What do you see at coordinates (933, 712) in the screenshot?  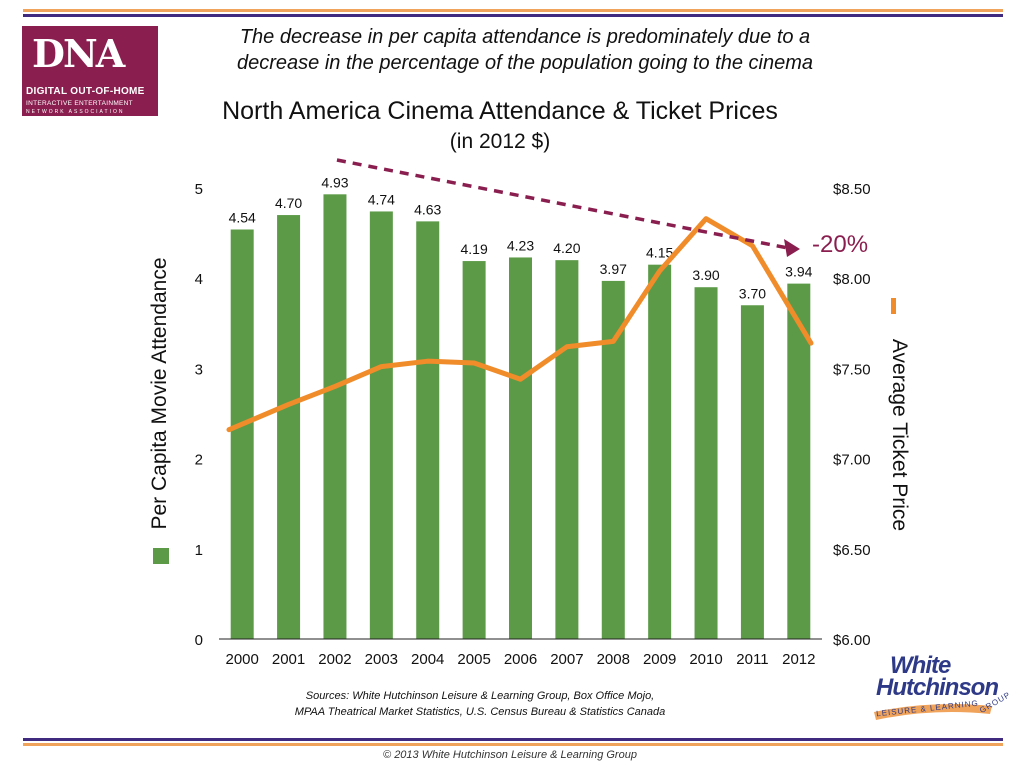 I see `wh-logo-swoosh` at bounding box center [933, 712].